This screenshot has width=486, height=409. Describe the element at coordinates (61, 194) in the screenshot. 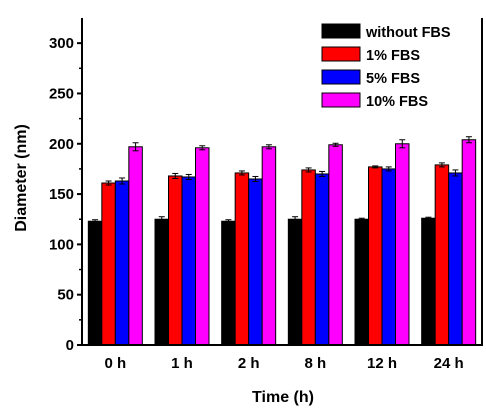

I see `y-tick-label-4: 150` at that location.